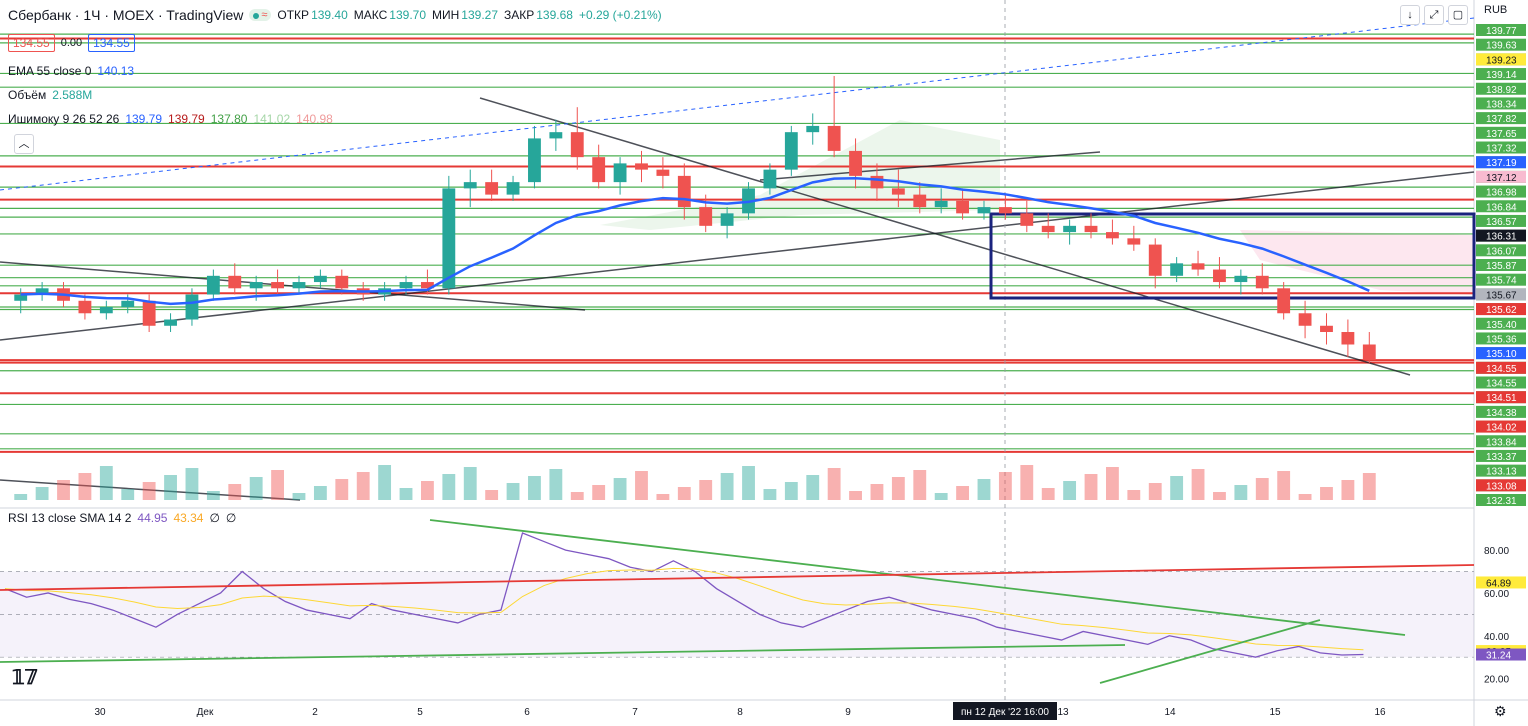 This screenshot has width=1528, height=726. I want to click on fullscreen-icon: ▢, so click(1458, 15).